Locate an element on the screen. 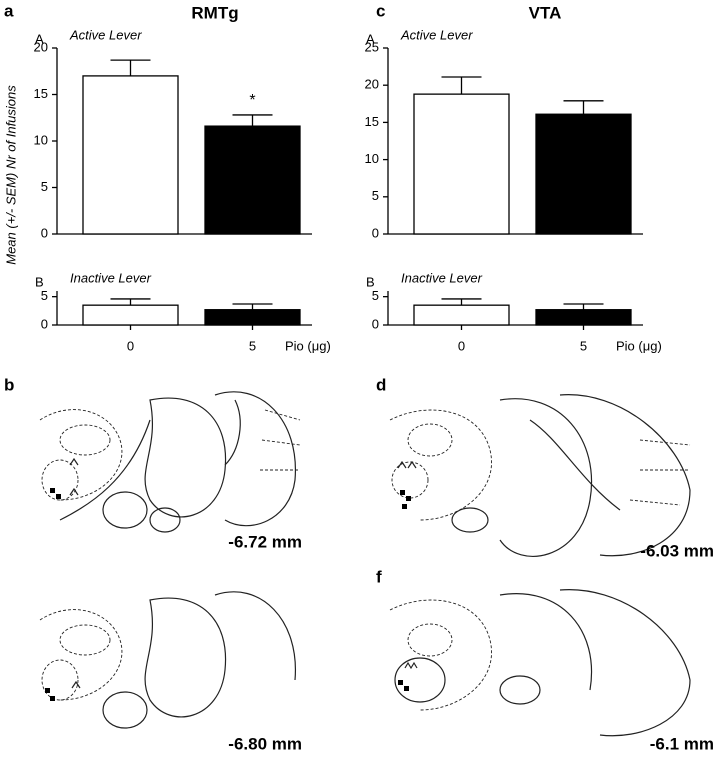 Image resolution: width=718 pixels, height=767 pixels. significance-mark: * is located at coordinates (252, 100).